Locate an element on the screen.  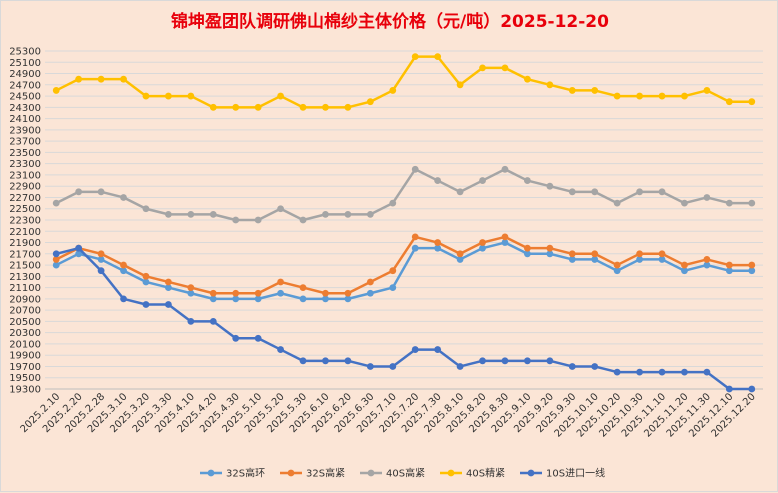
y-tick-label: 24500 is located at coordinates (25, 97).